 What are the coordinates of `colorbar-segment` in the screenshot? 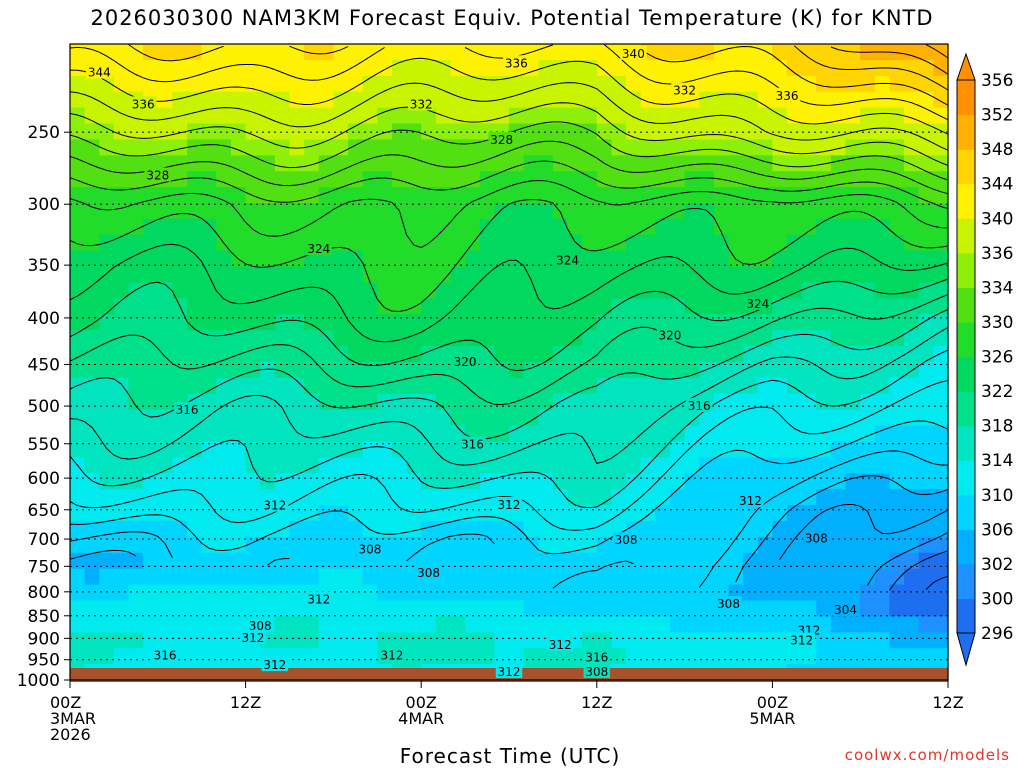 It's located at (966, 236).